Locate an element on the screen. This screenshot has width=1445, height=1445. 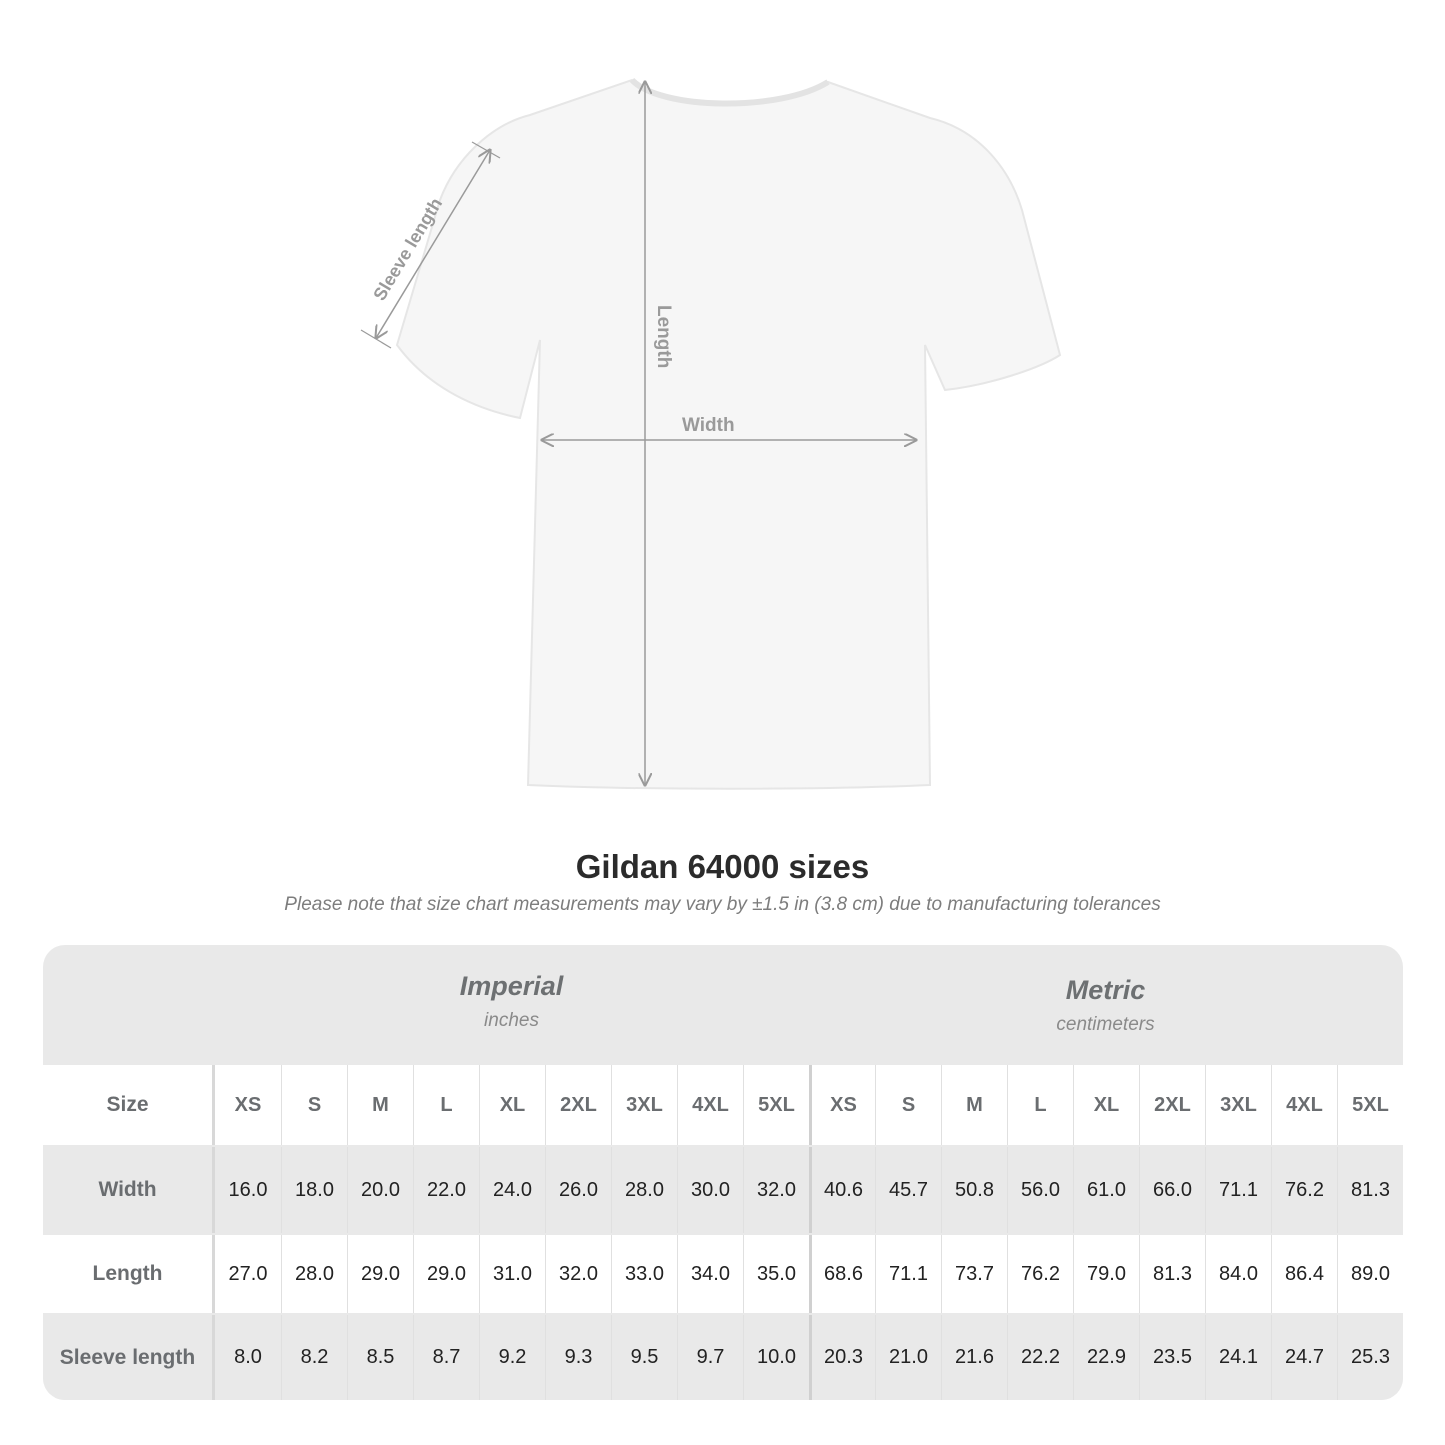
imperial-header: Imperial inches is located at coordinates (511, 1004).